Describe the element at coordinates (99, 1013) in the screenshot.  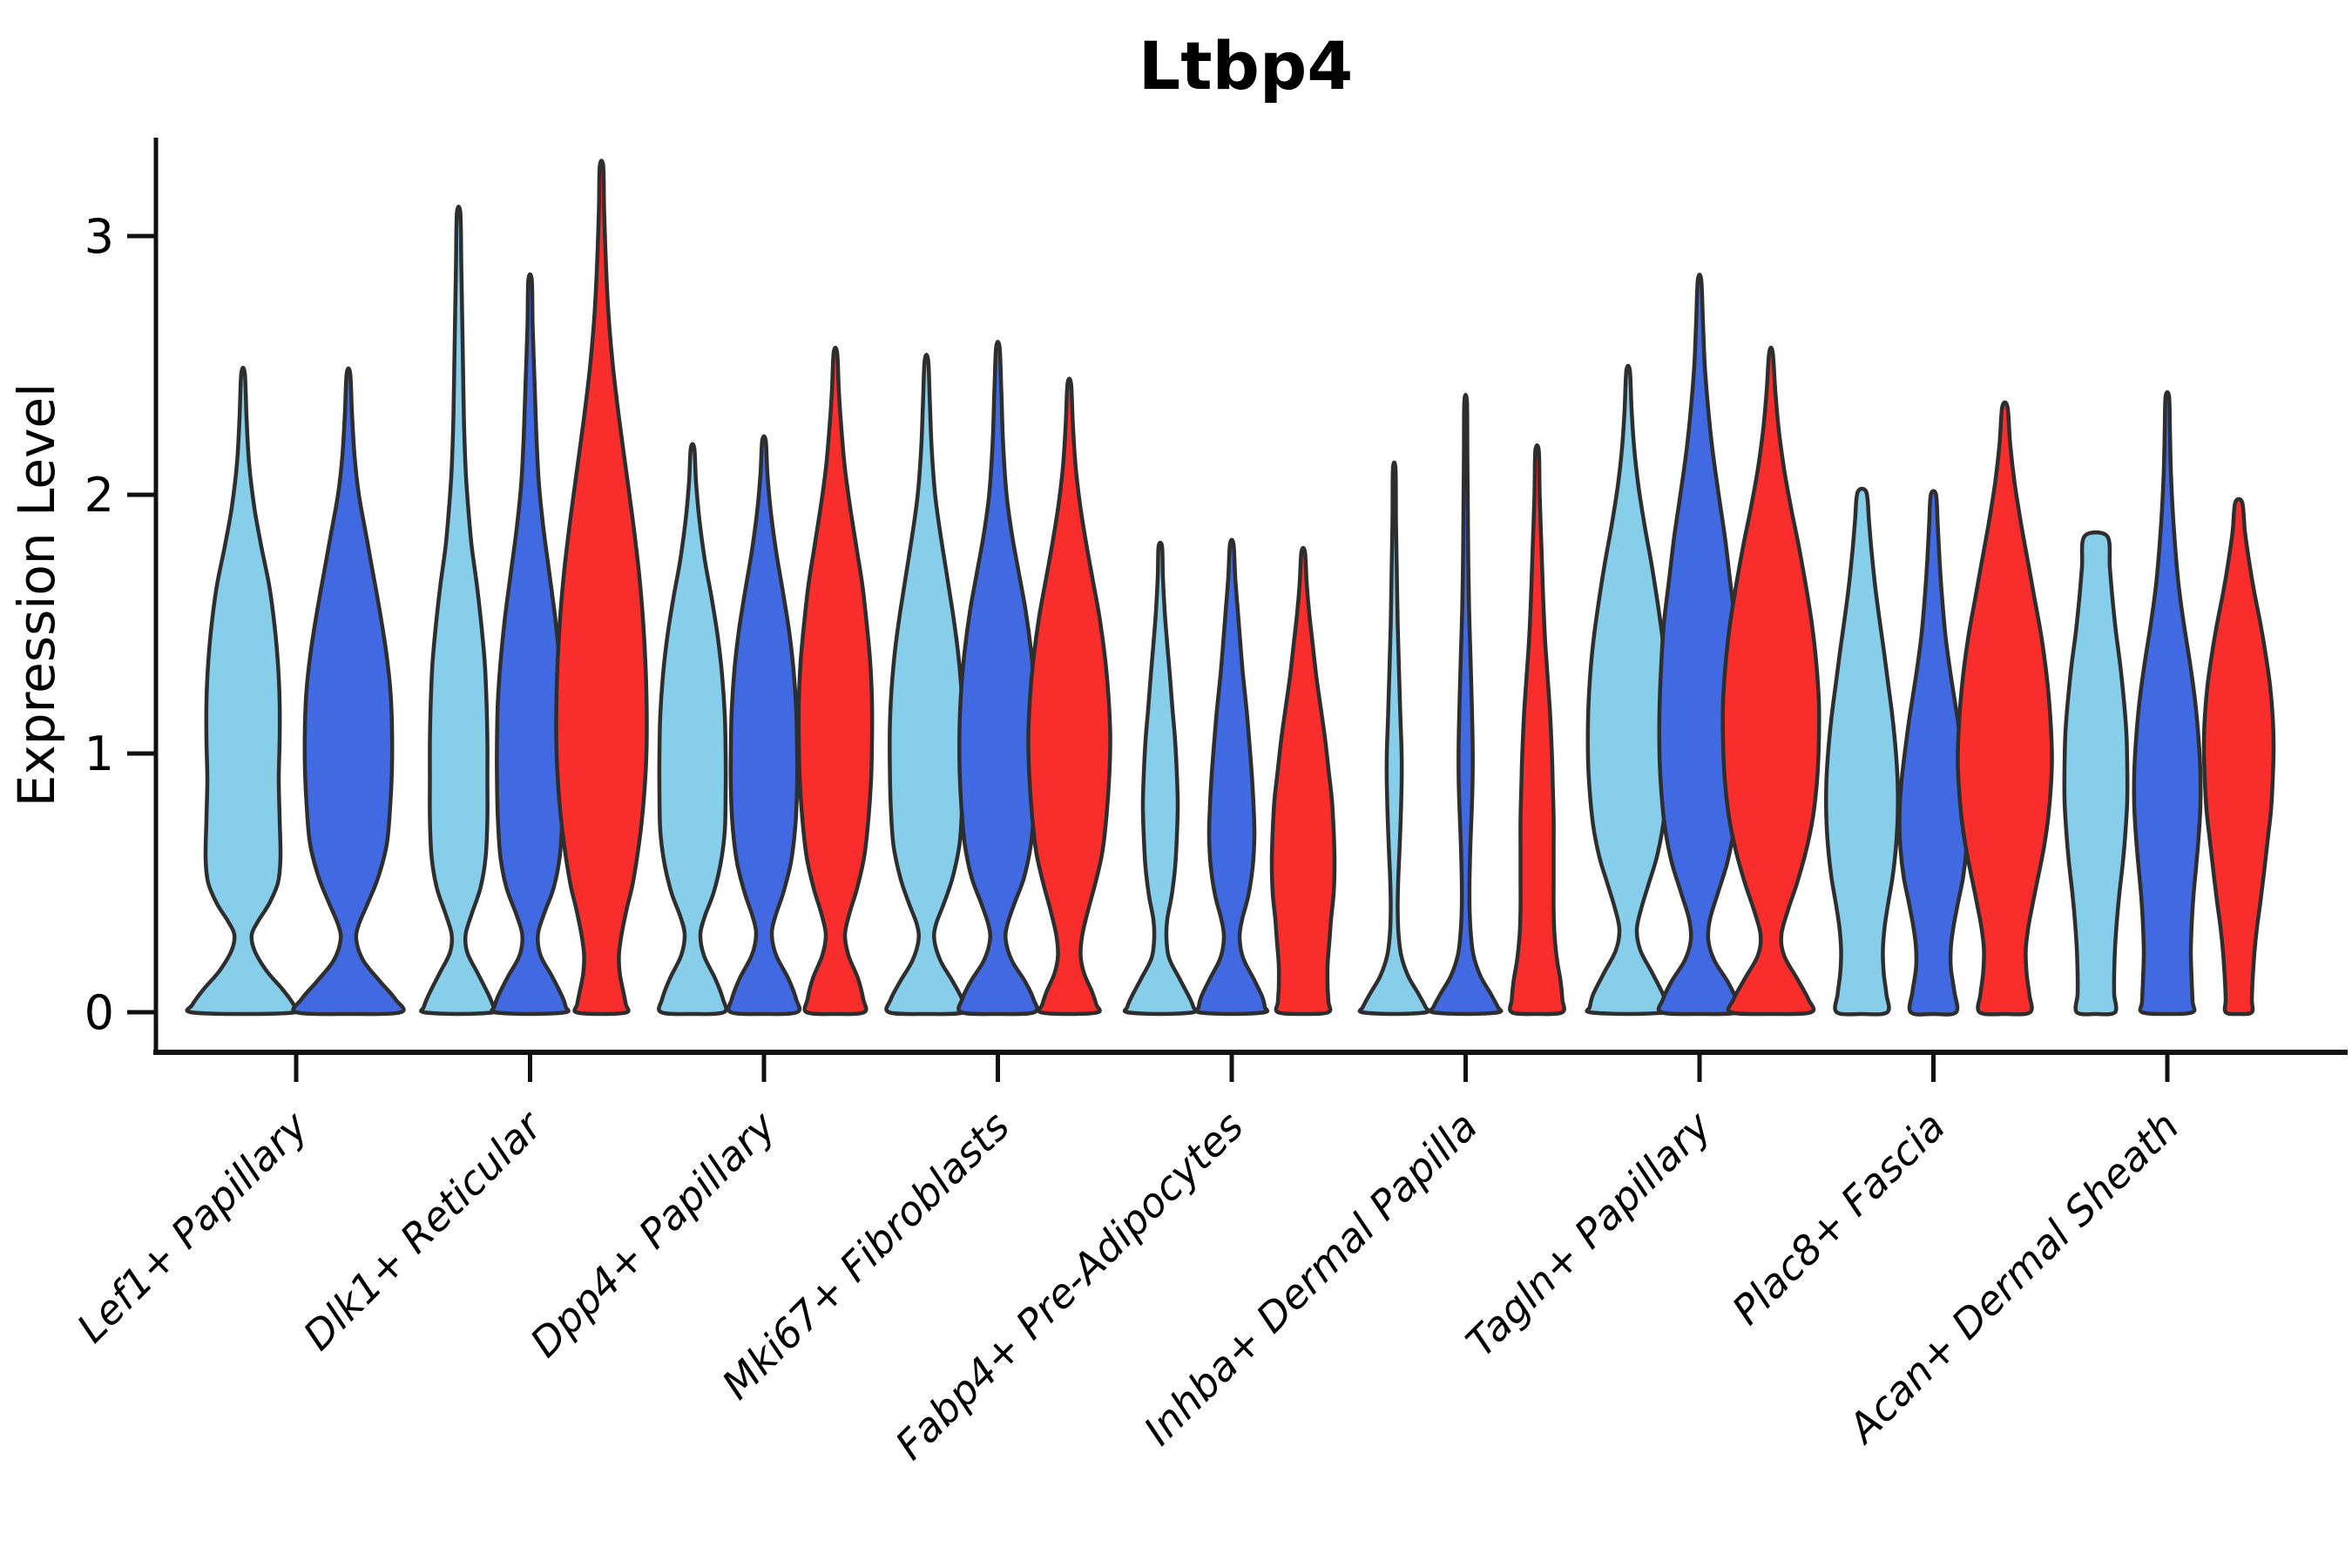
I see `y-tick-label: 0` at that location.